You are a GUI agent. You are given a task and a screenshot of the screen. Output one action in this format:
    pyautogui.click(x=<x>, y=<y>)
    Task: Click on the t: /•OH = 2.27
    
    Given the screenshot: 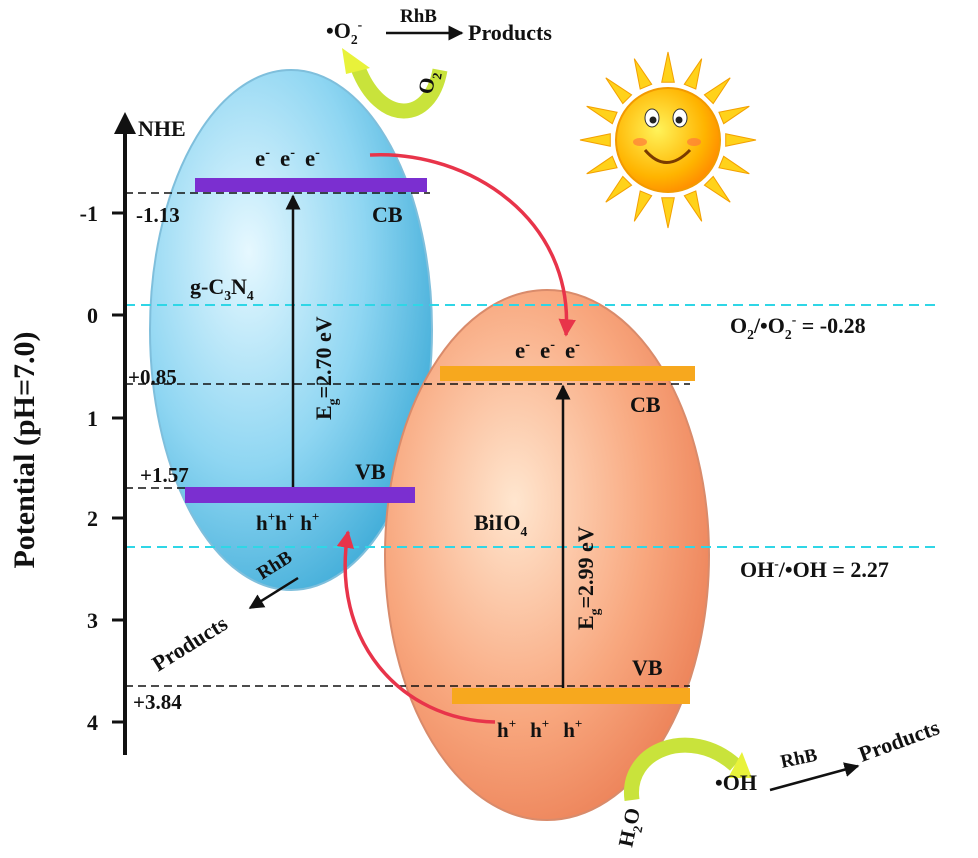 What is the action you would take?
    pyautogui.click(x=833, y=569)
    